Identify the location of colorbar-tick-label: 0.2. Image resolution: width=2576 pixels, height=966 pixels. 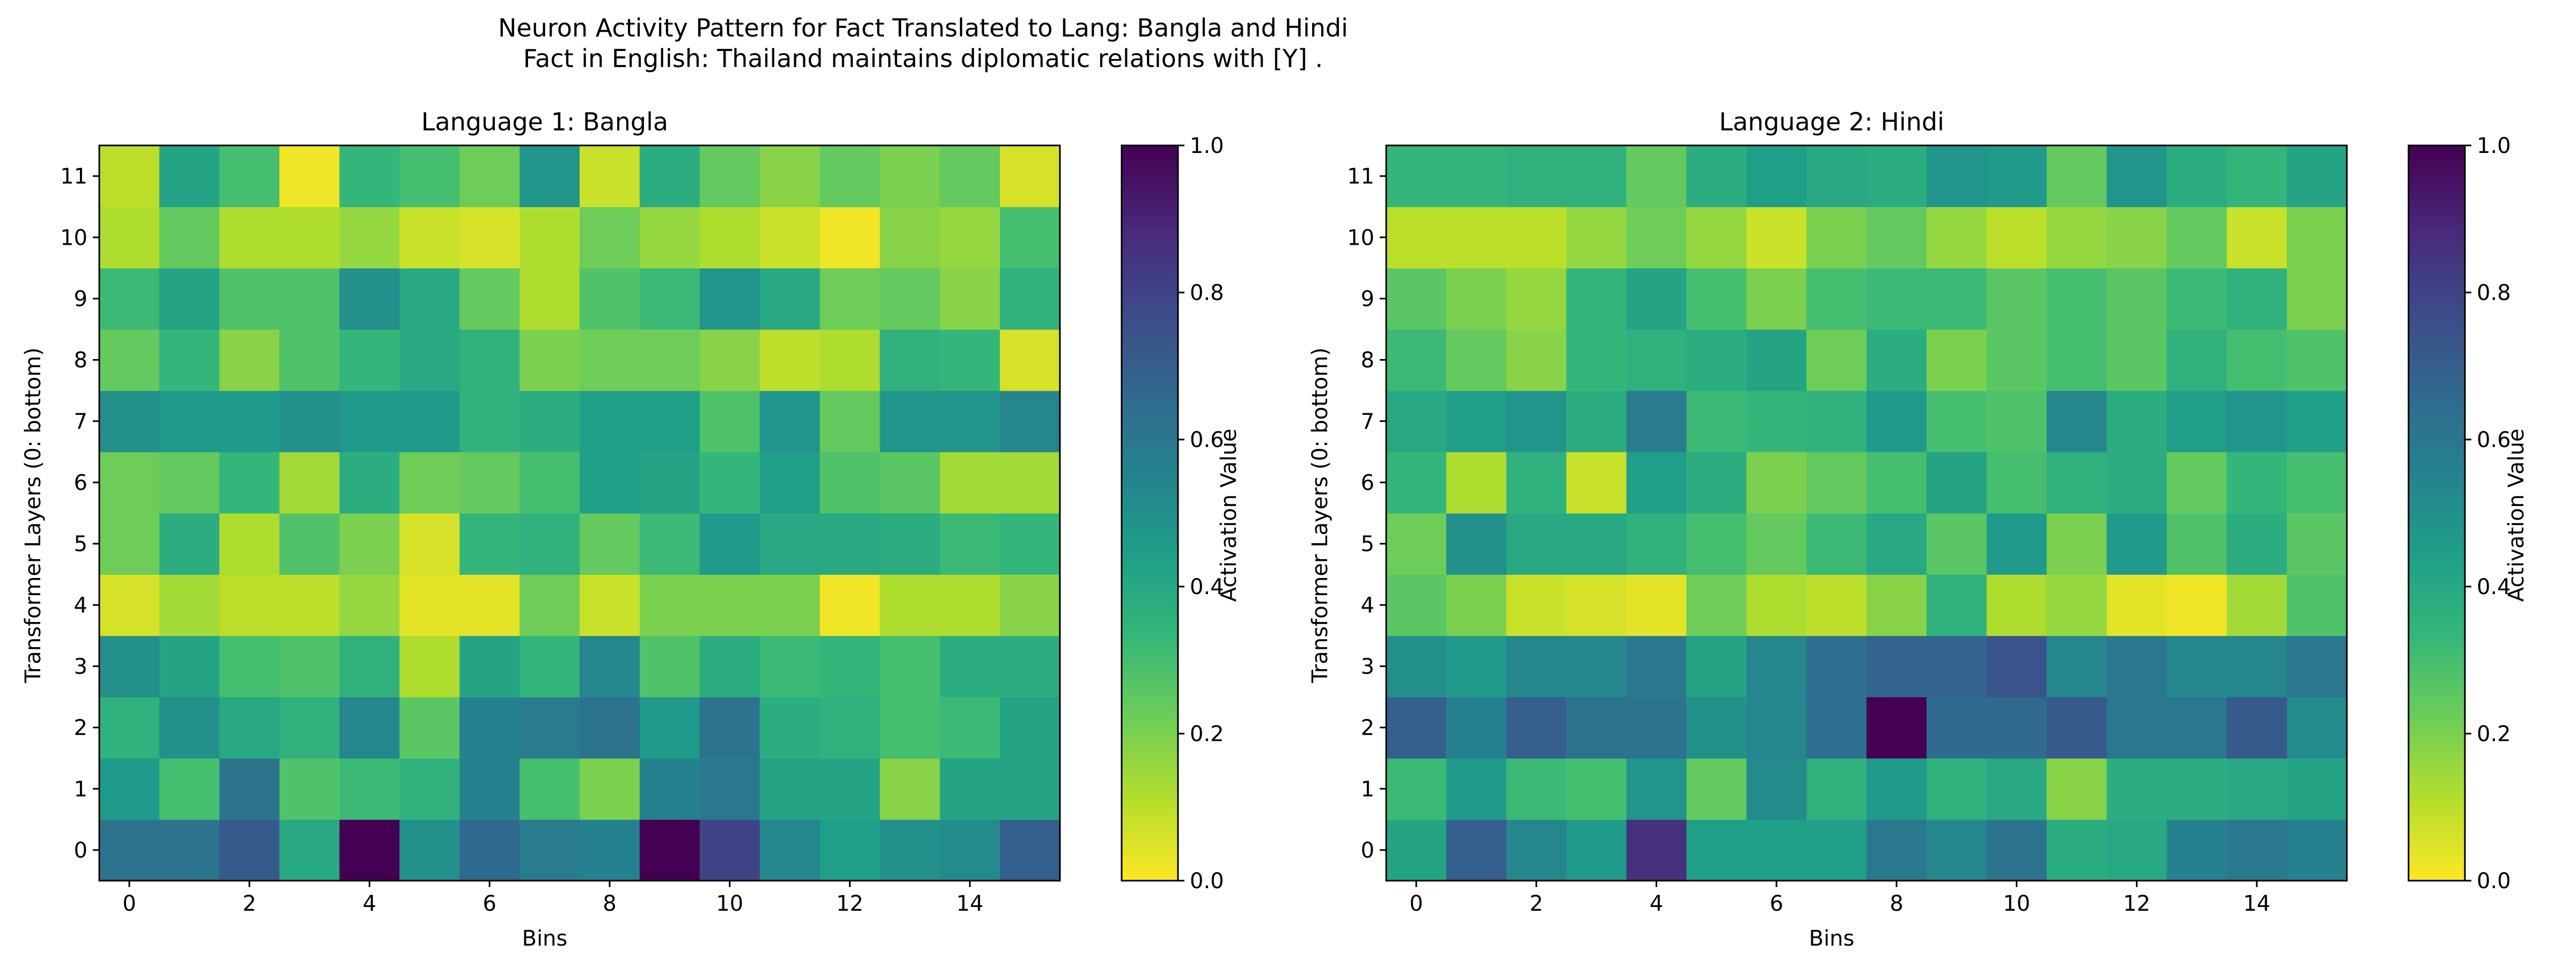
(2494, 734).